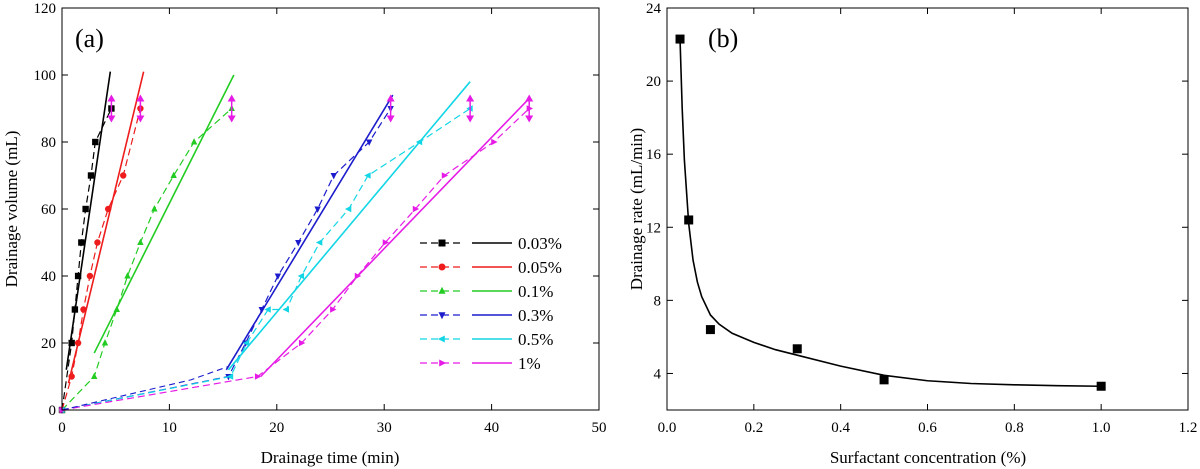 The height and width of the screenshot is (469, 1200). What do you see at coordinates (62, 428) in the screenshot?
I see `x-tick-label: 0` at bounding box center [62, 428].